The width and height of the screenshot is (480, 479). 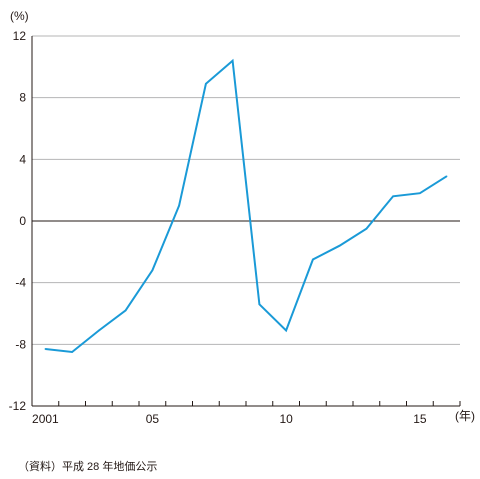 What do you see at coordinates (286, 419) in the screenshot?
I see `x-tick-label: 10` at bounding box center [286, 419].